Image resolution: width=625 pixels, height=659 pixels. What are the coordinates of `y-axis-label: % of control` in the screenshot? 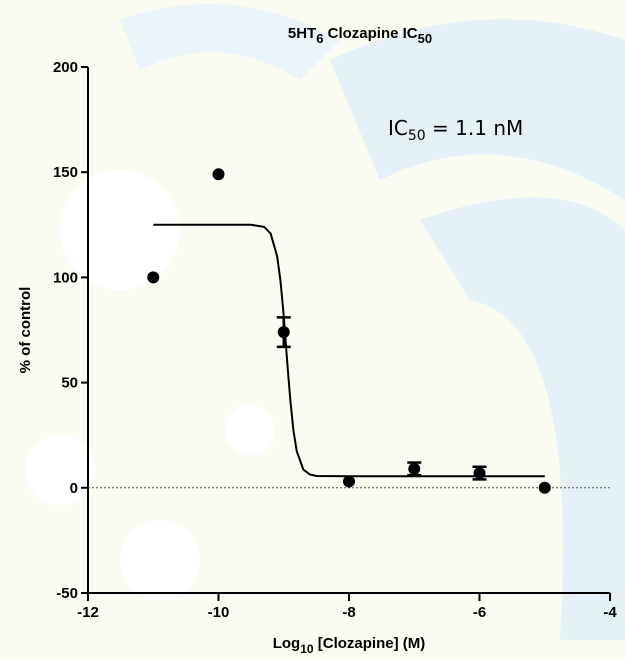 It's located at (25, 330).